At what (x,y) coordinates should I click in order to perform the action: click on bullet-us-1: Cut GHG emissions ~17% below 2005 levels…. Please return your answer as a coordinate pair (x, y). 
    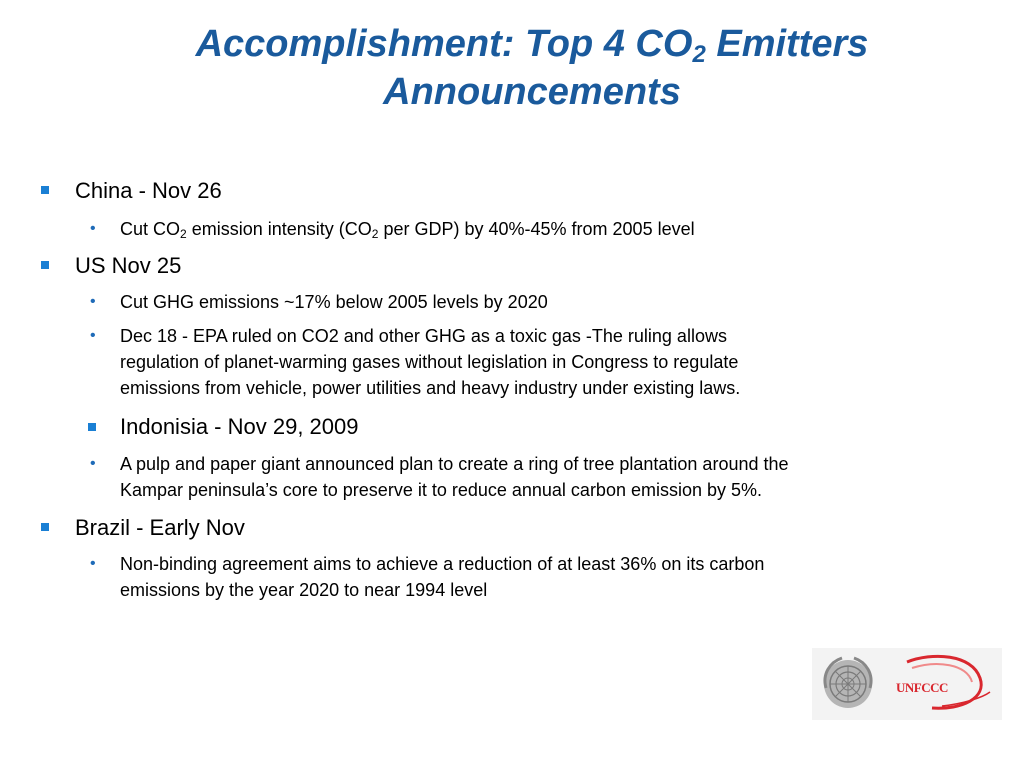
    Looking at the image, I should click on (334, 302).